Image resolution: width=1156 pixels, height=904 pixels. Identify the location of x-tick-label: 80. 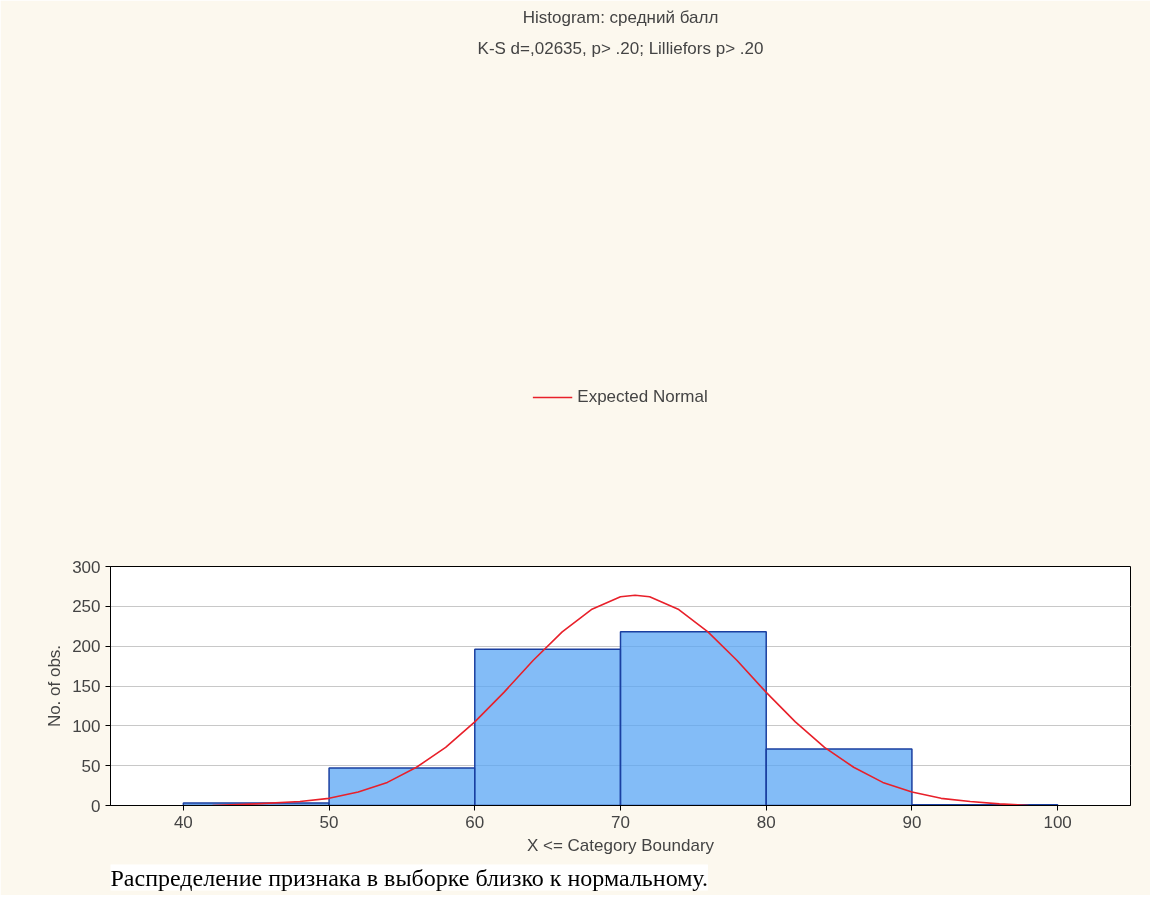
(766, 822).